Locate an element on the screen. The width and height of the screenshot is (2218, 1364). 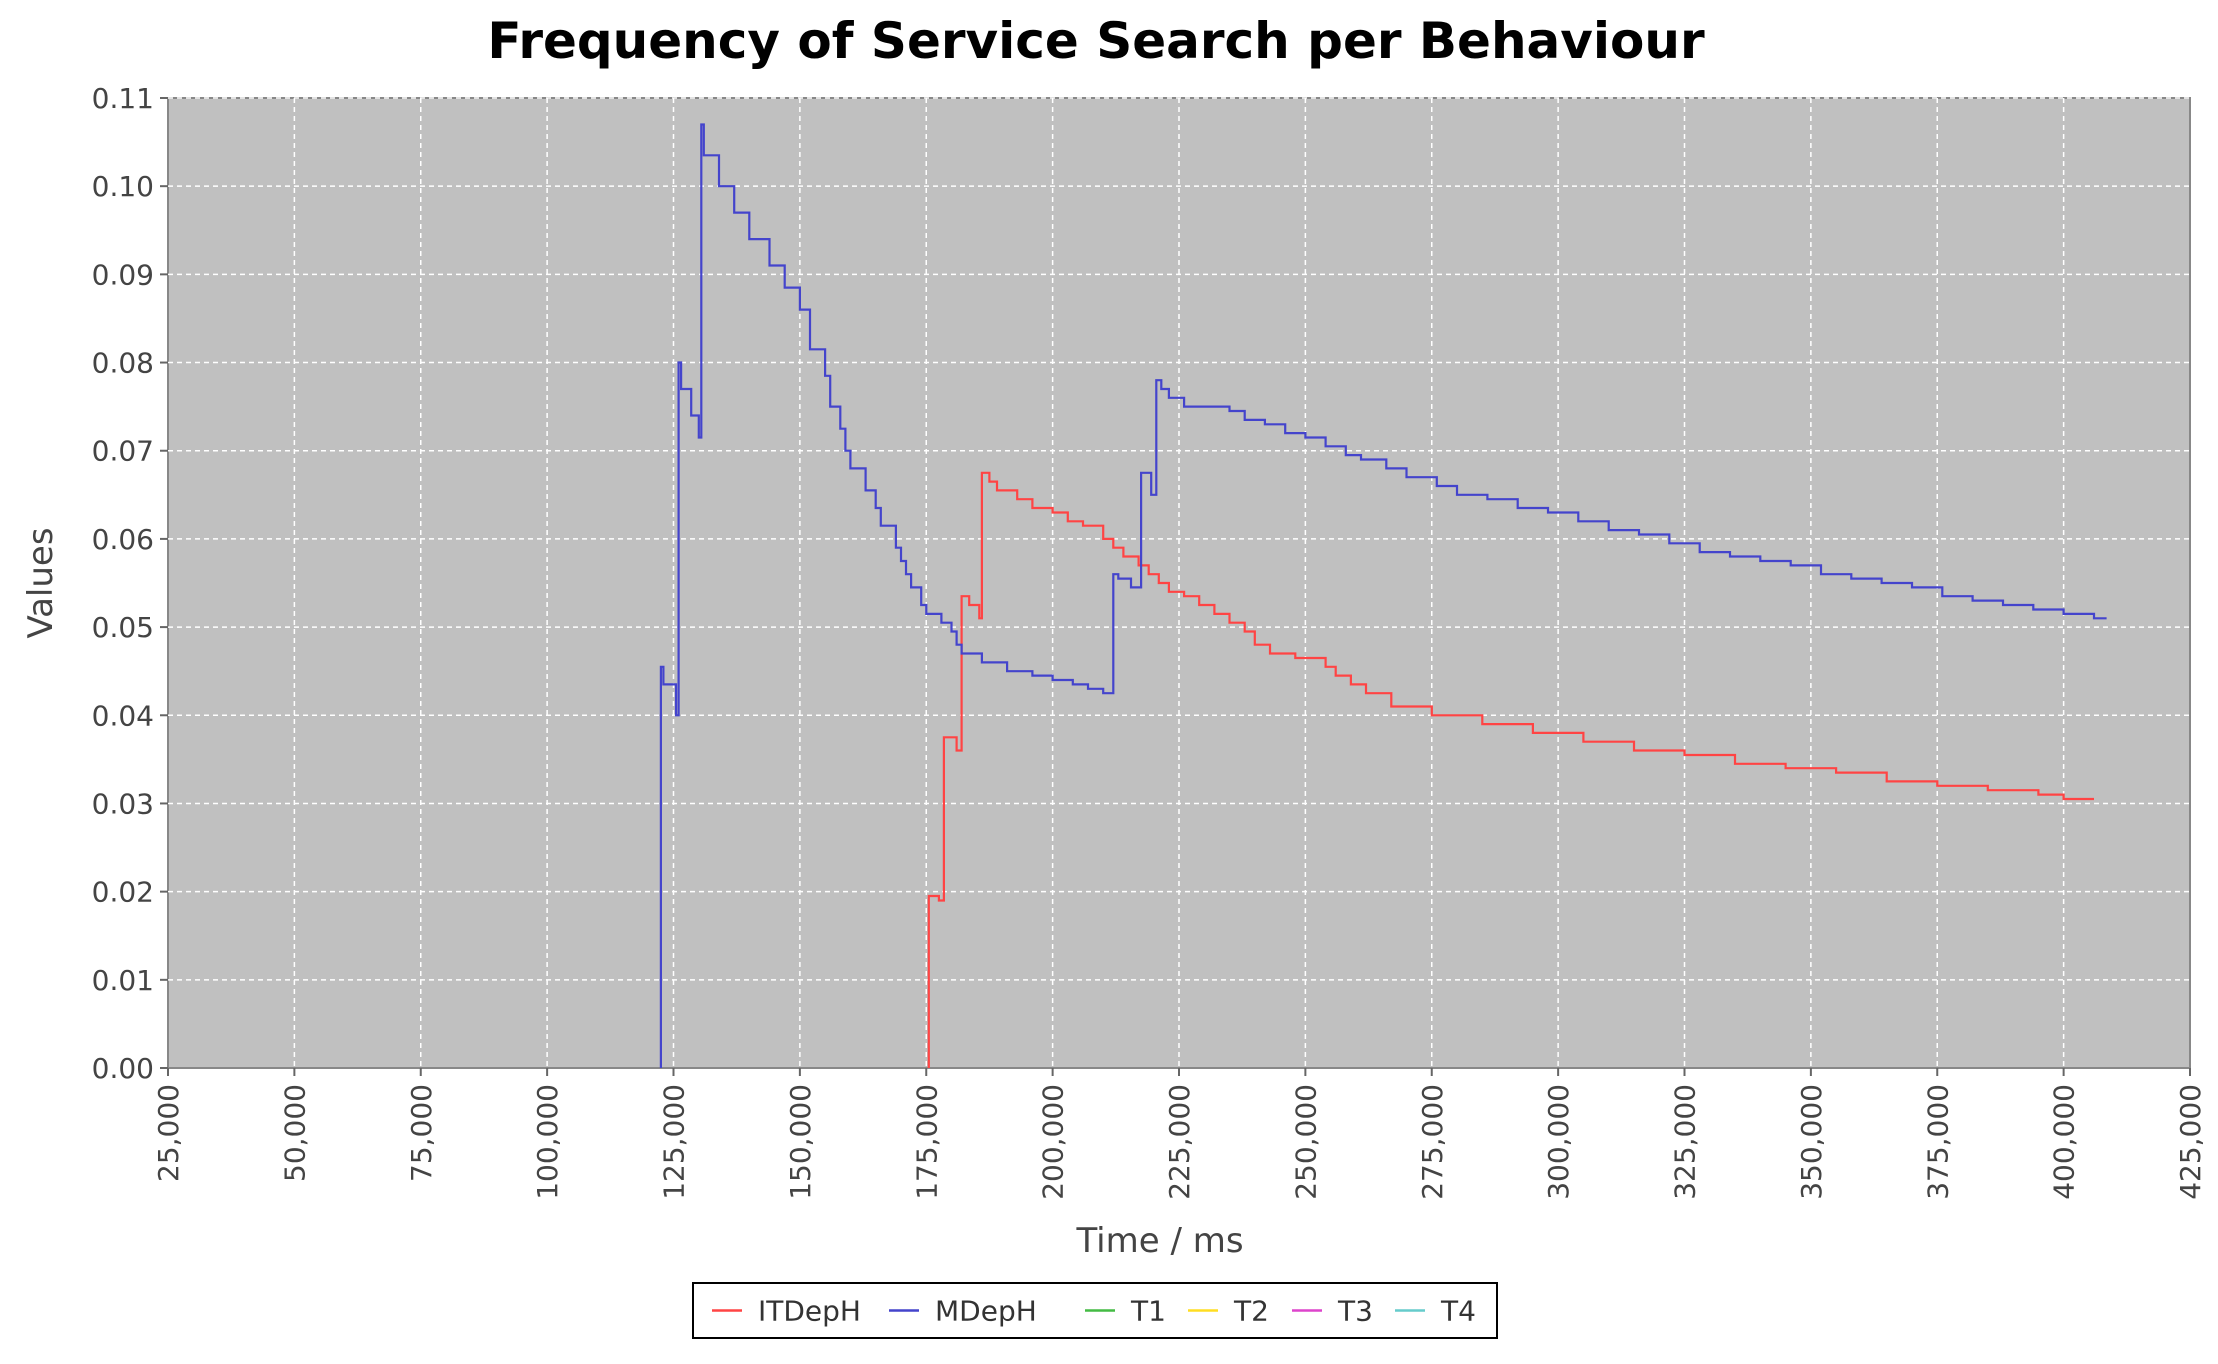
y-tick-label: 0.08 is located at coordinates (123, 363).